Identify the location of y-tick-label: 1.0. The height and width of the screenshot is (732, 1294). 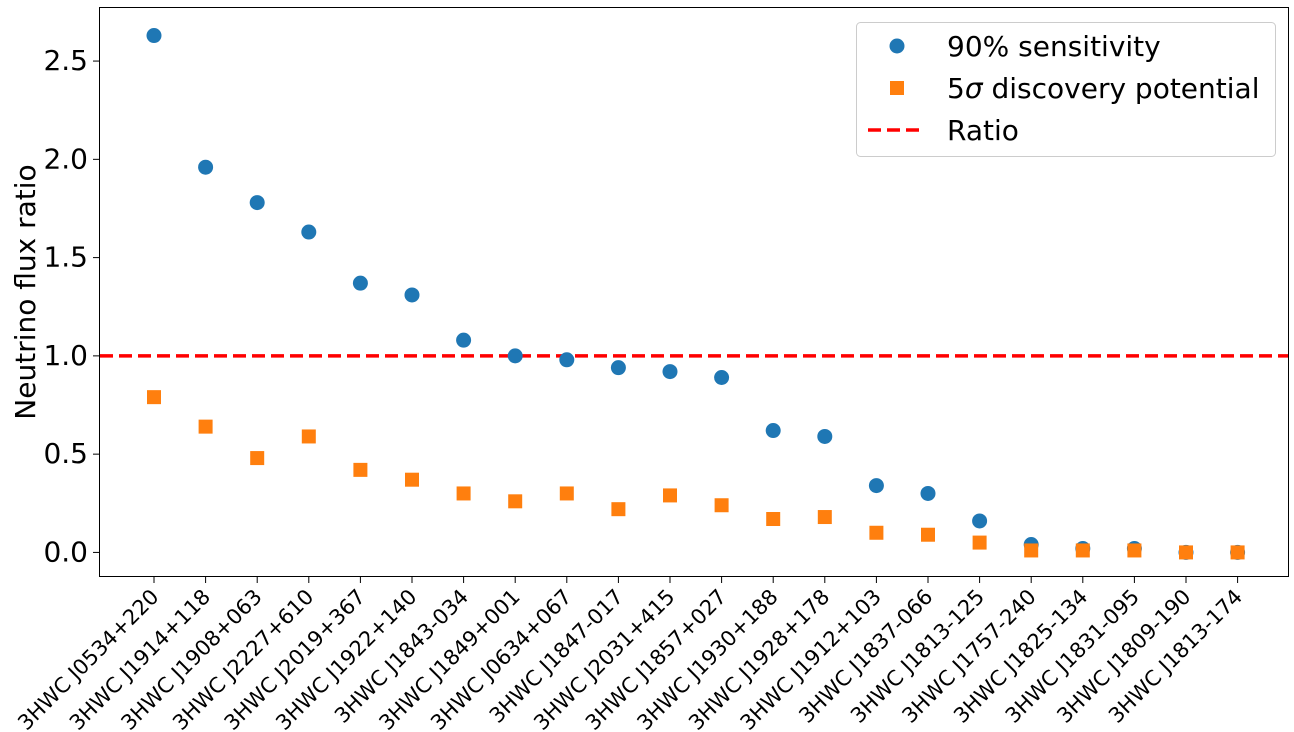
(65, 355).